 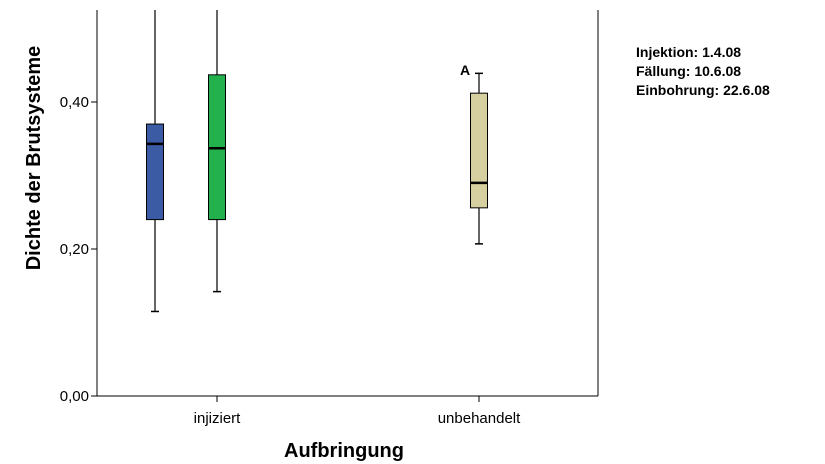 What do you see at coordinates (703, 90) in the screenshot?
I see `note-line: Einbohrung: 22.6.08` at bounding box center [703, 90].